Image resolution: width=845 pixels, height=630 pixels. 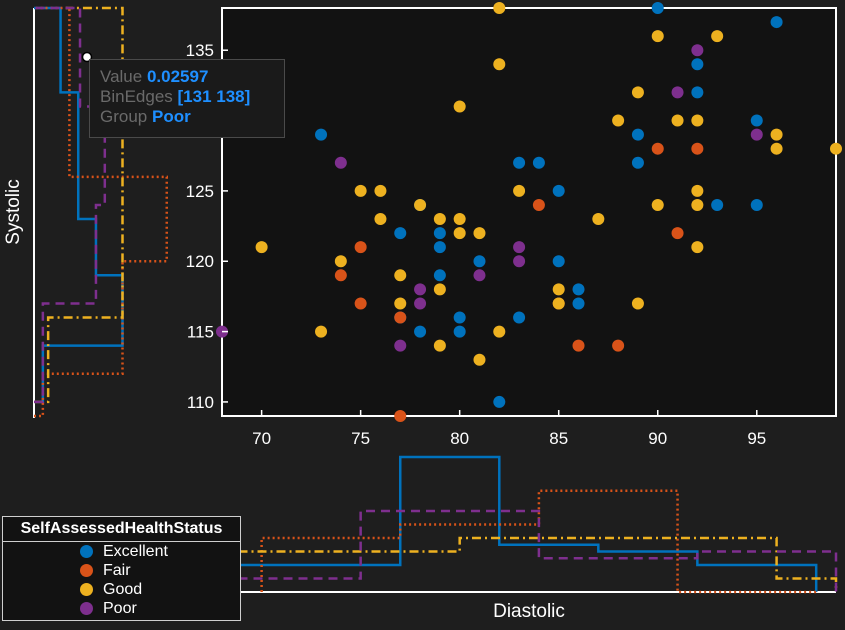 I want to click on systolic-histogram-axes, so click(x=100, y=212).